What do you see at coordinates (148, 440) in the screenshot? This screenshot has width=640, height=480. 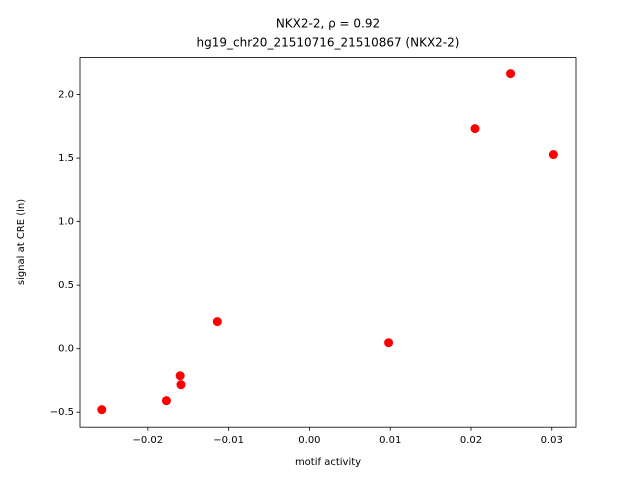 I see `x-tick-label: −0.02` at bounding box center [148, 440].